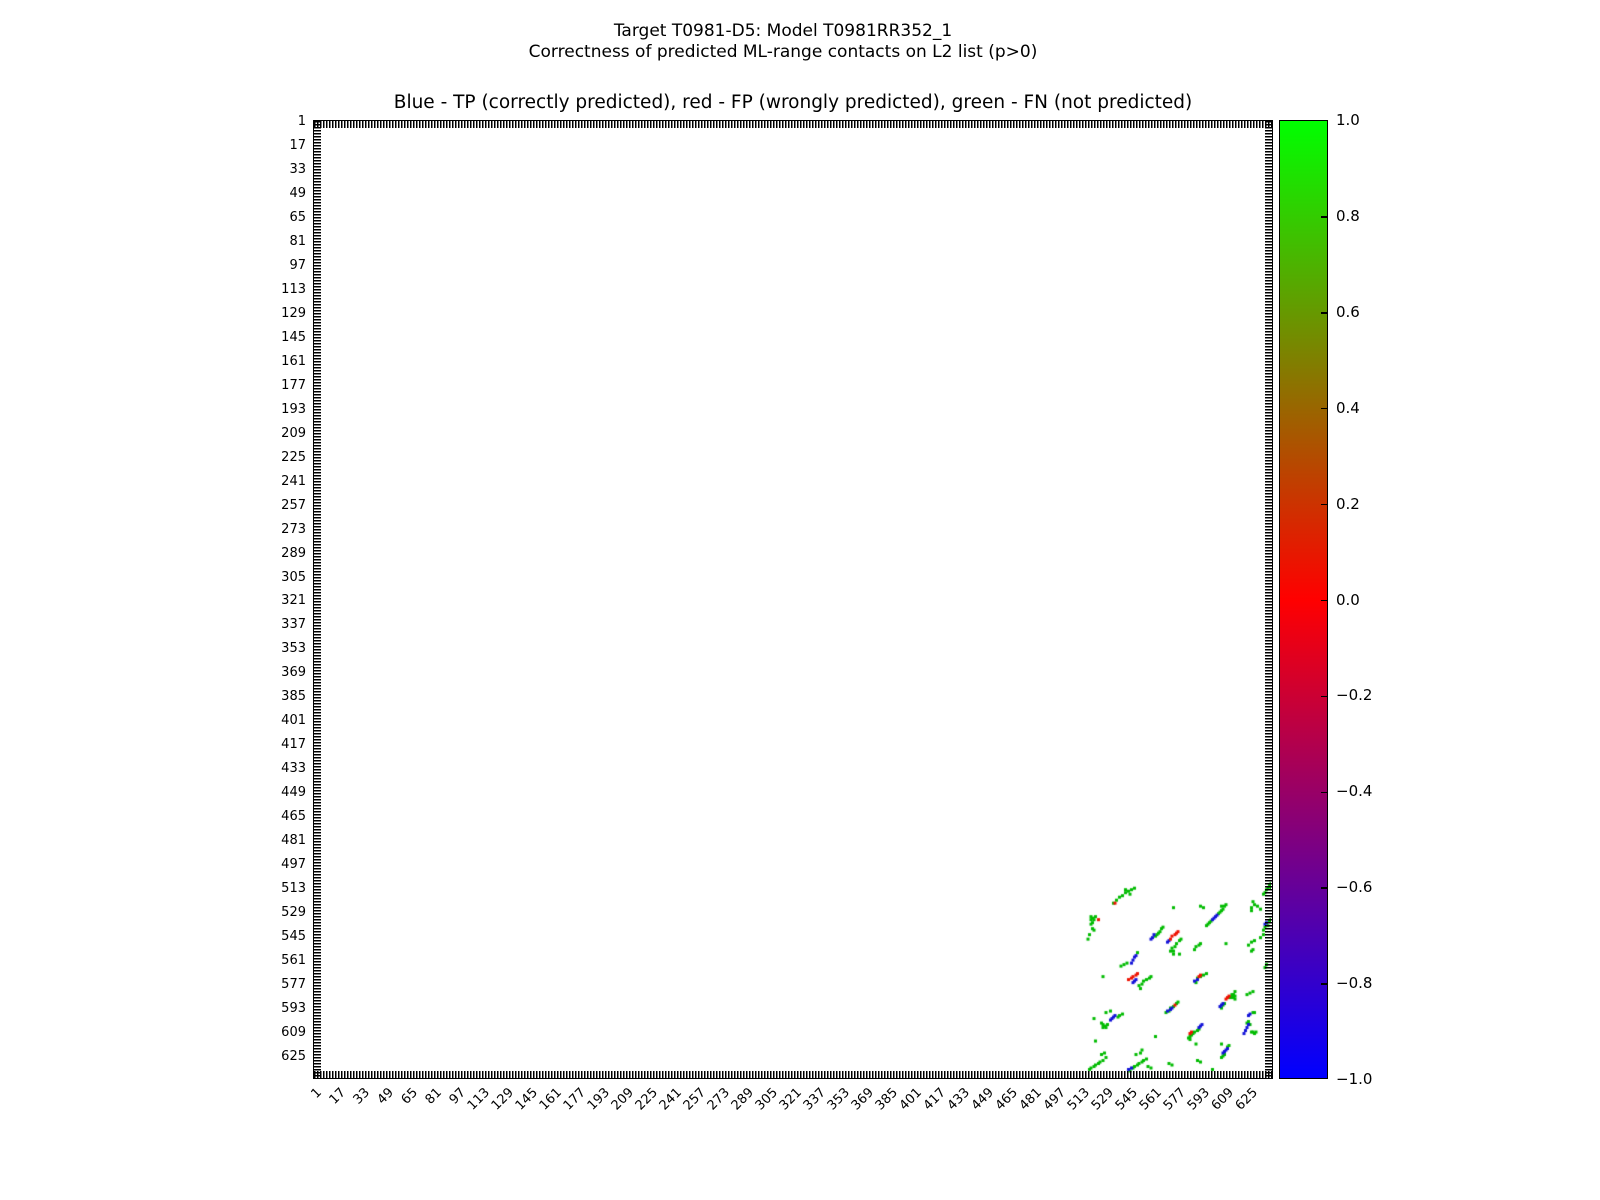 This screenshot has width=1600, height=1200. Describe the element at coordinates (550, 1099) in the screenshot. I see `x-tick-label: 161` at that location.